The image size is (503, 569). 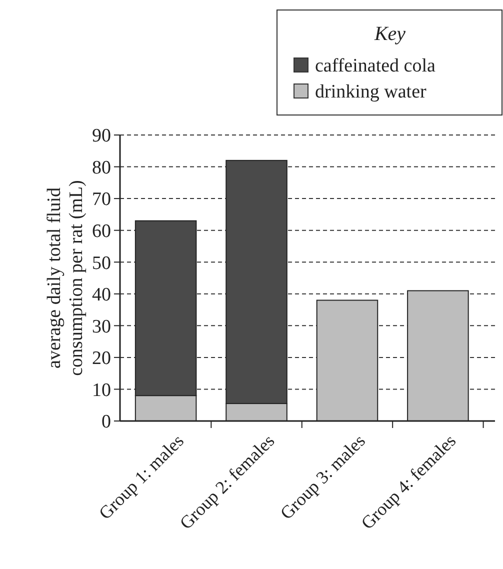 What do you see at coordinates (101, 136) in the screenshot?
I see `y-tick-label: 90` at bounding box center [101, 136].